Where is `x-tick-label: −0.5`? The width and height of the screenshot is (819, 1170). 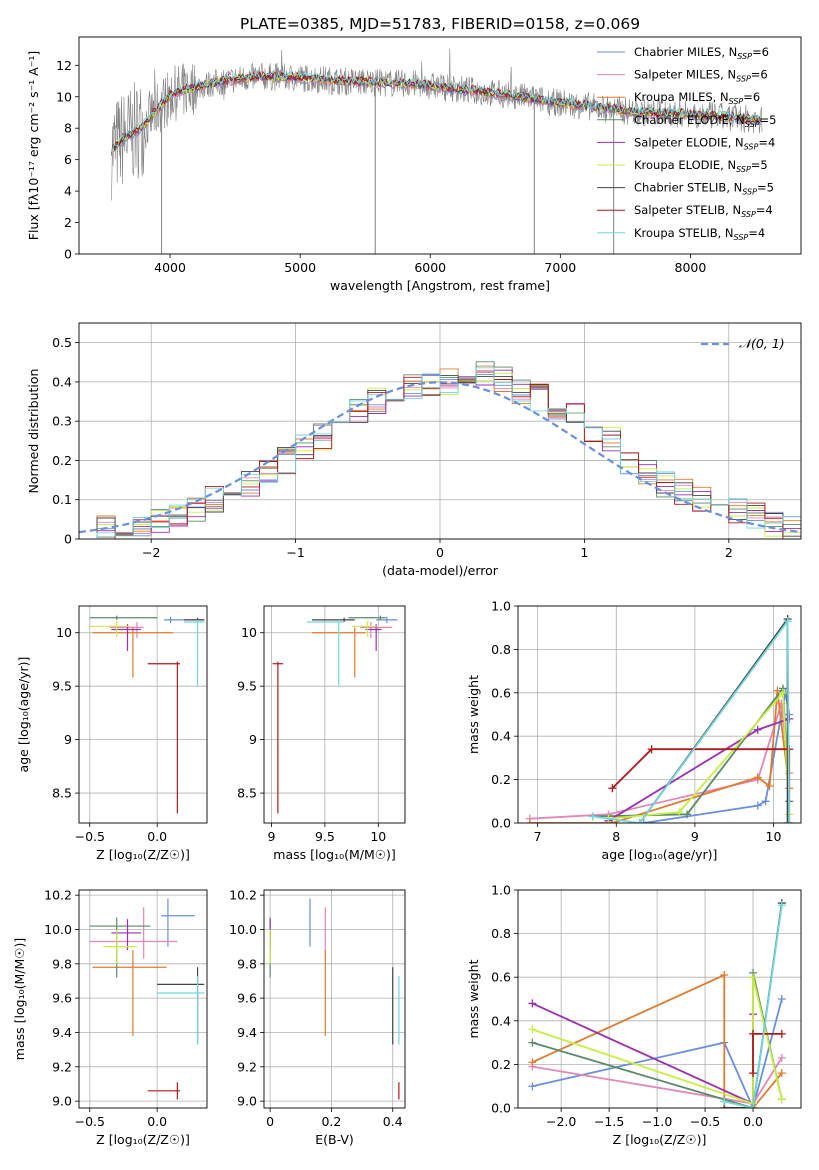
x-tick-label: −0.5 is located at coordinates (705, 1121).